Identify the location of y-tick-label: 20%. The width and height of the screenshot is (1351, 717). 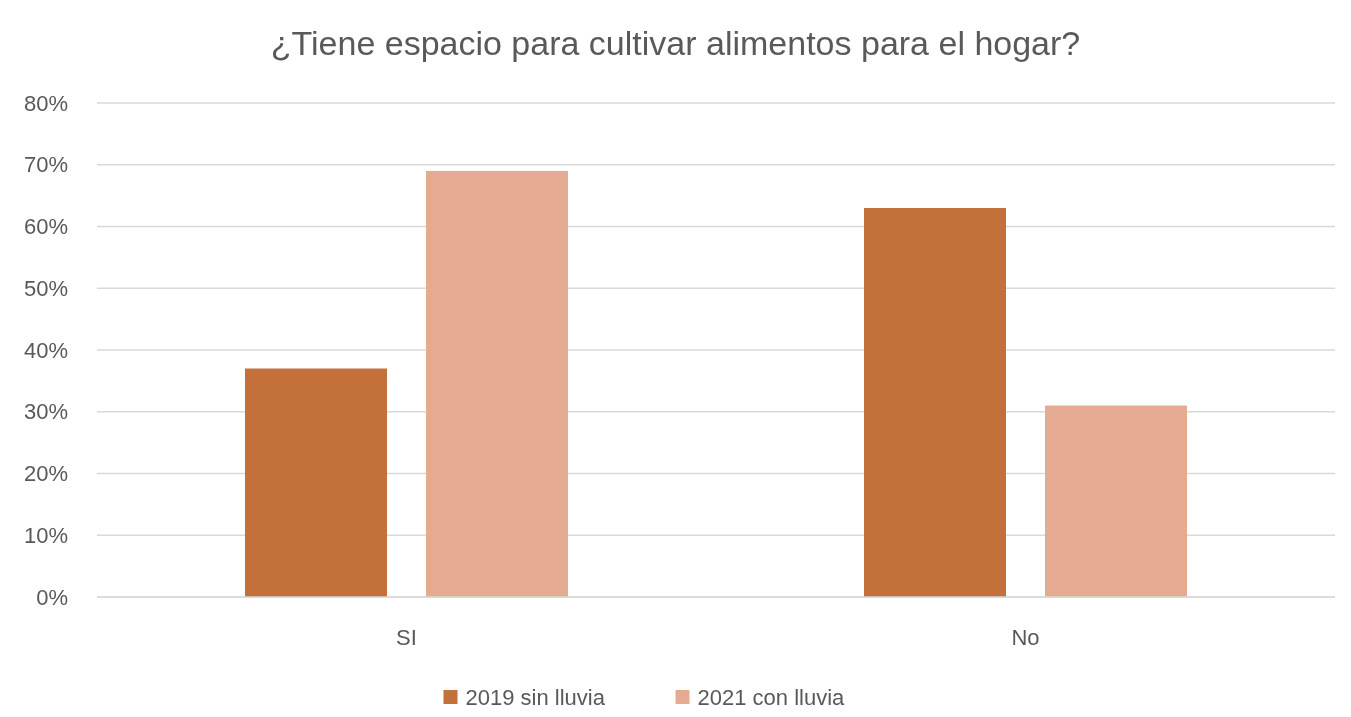
(45, 474).